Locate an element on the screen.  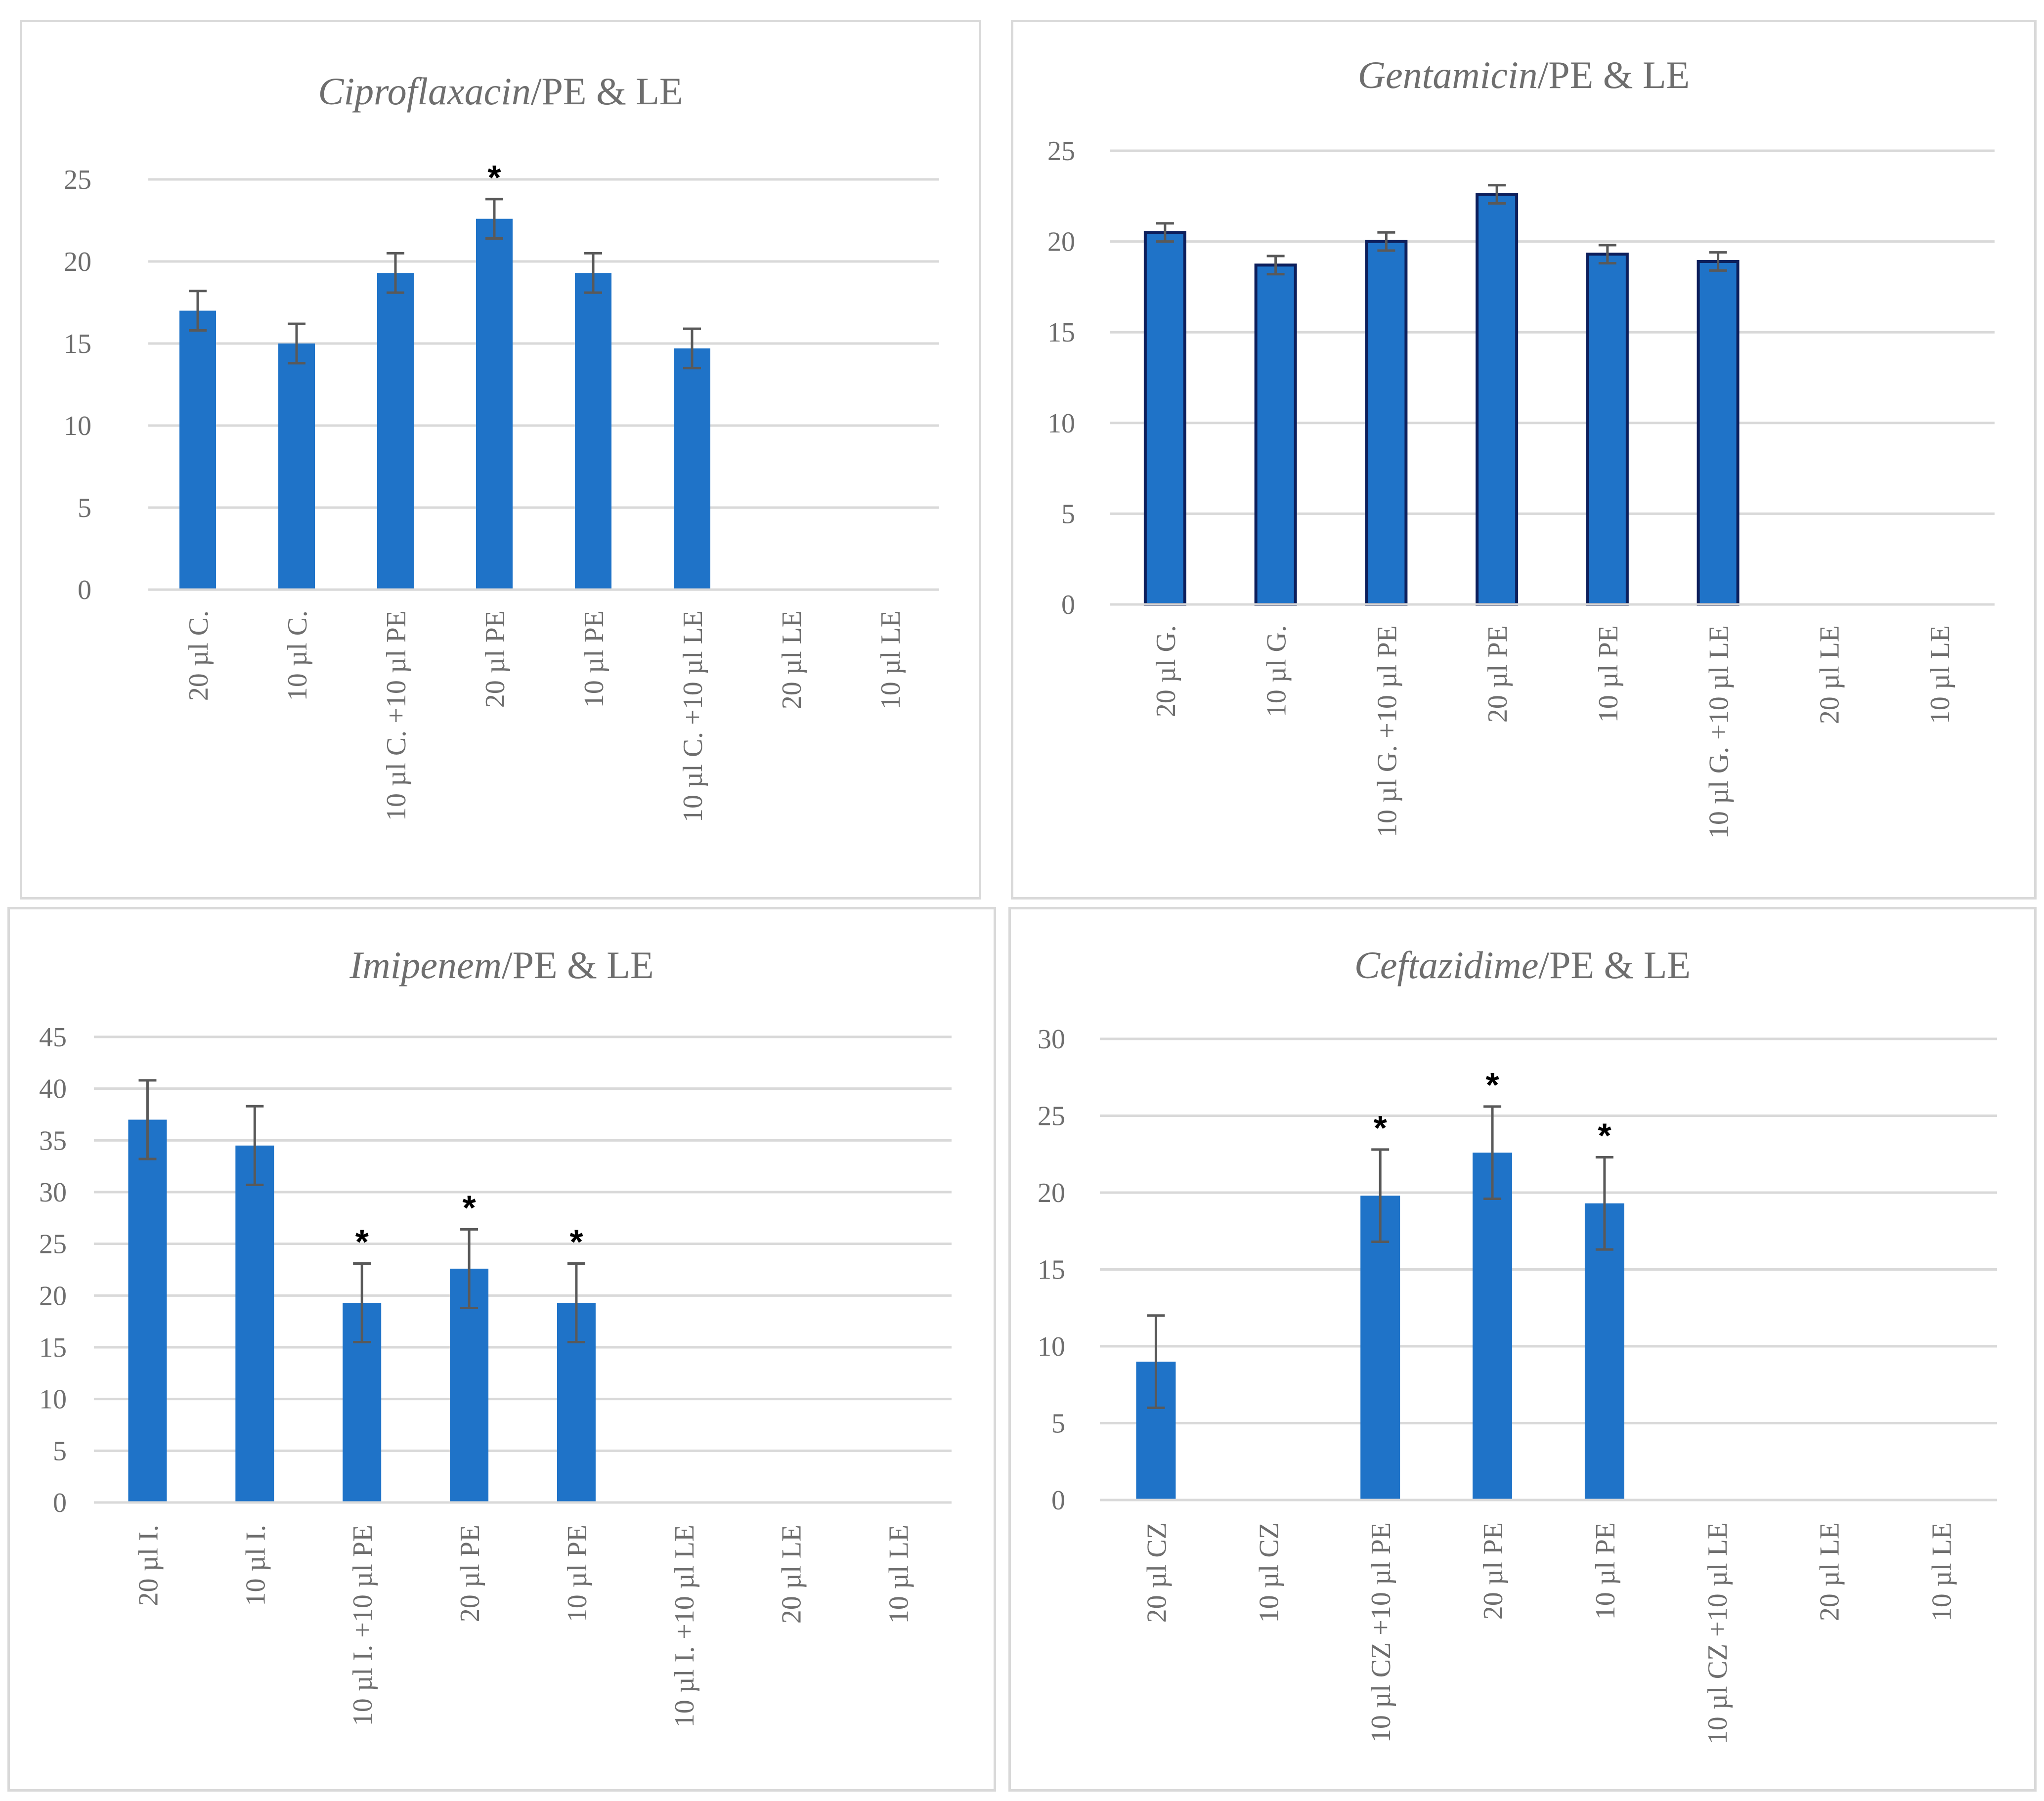
x-category-label: 20 µl CZ is located at coordinates (1156, 1572).